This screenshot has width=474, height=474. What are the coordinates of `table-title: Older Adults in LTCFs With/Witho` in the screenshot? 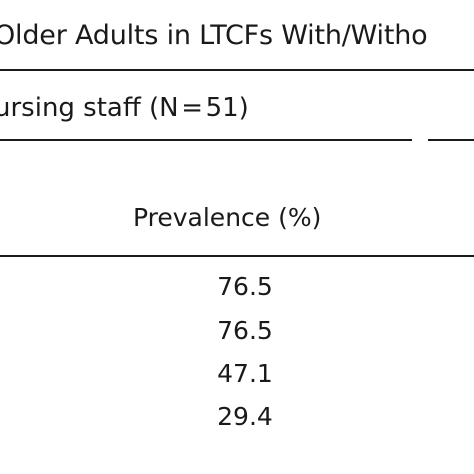 It's located at (214, 35).